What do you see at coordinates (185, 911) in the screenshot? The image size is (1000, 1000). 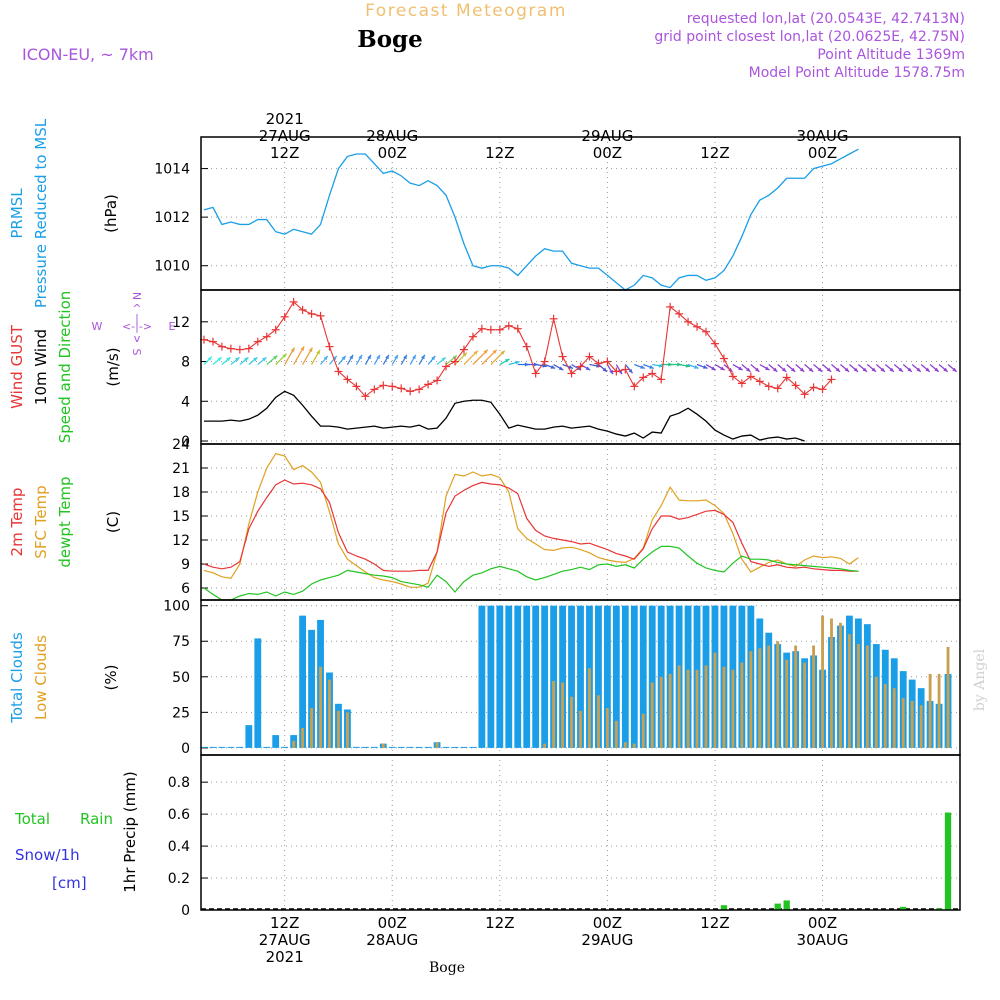 I see `ytick-label-precip: 0` at bounding box center [185, 911].